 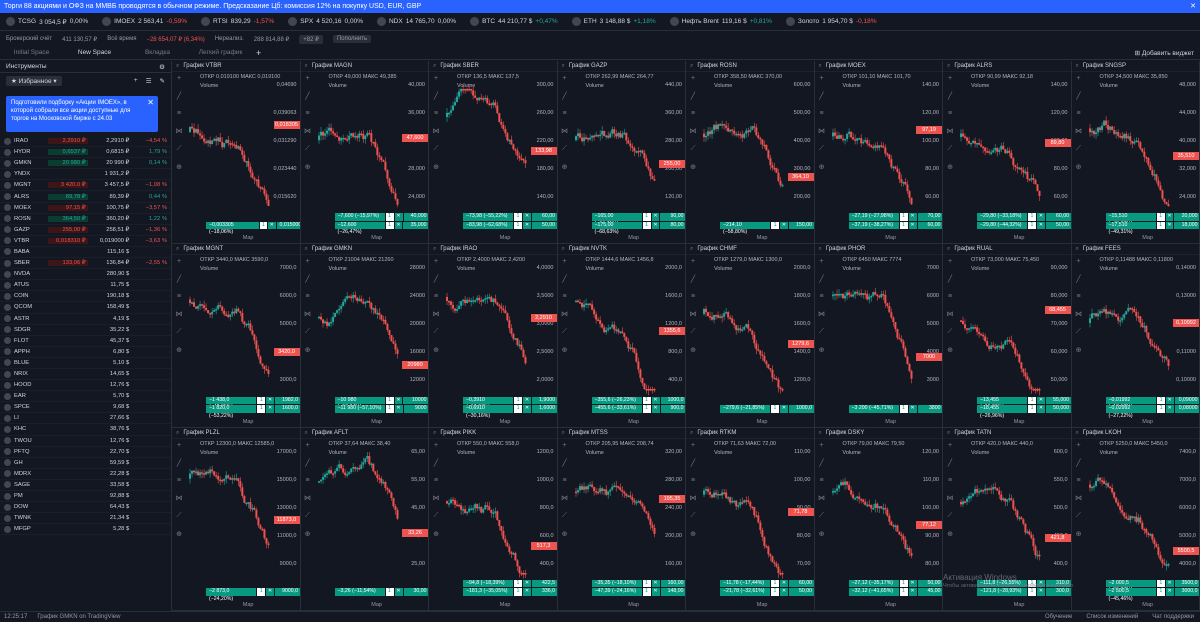 I want to click on order-line: −121,8 (−28,93%) 1 ✕ 300,0, so click(x=1024, y=592).